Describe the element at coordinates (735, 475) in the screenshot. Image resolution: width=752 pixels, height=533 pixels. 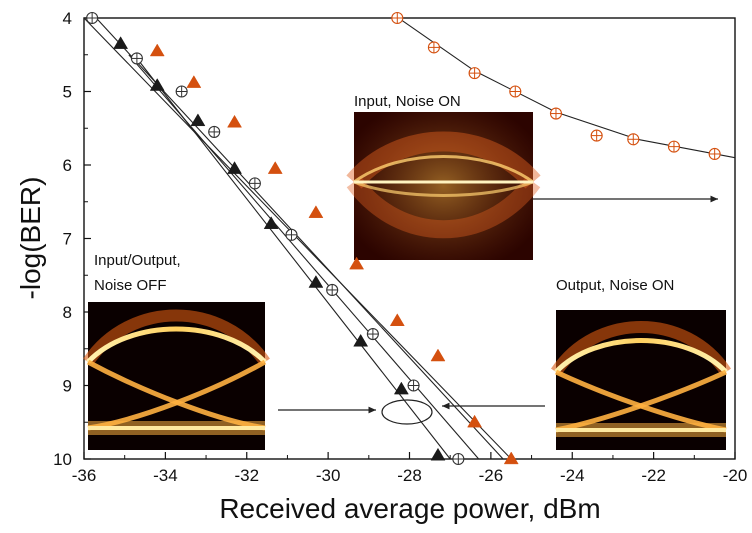
I see `x-tick-label-8: -20` at that location.